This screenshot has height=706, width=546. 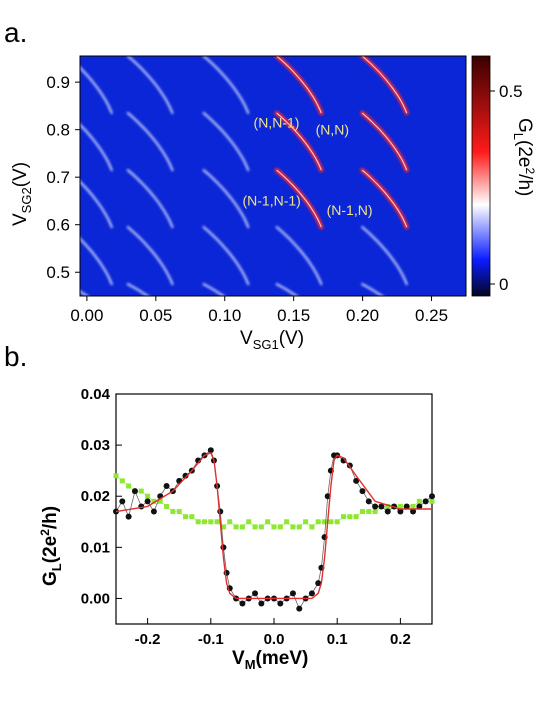 I want to click on heatmap-xlabel-main: V, so click(x=246, y=338).